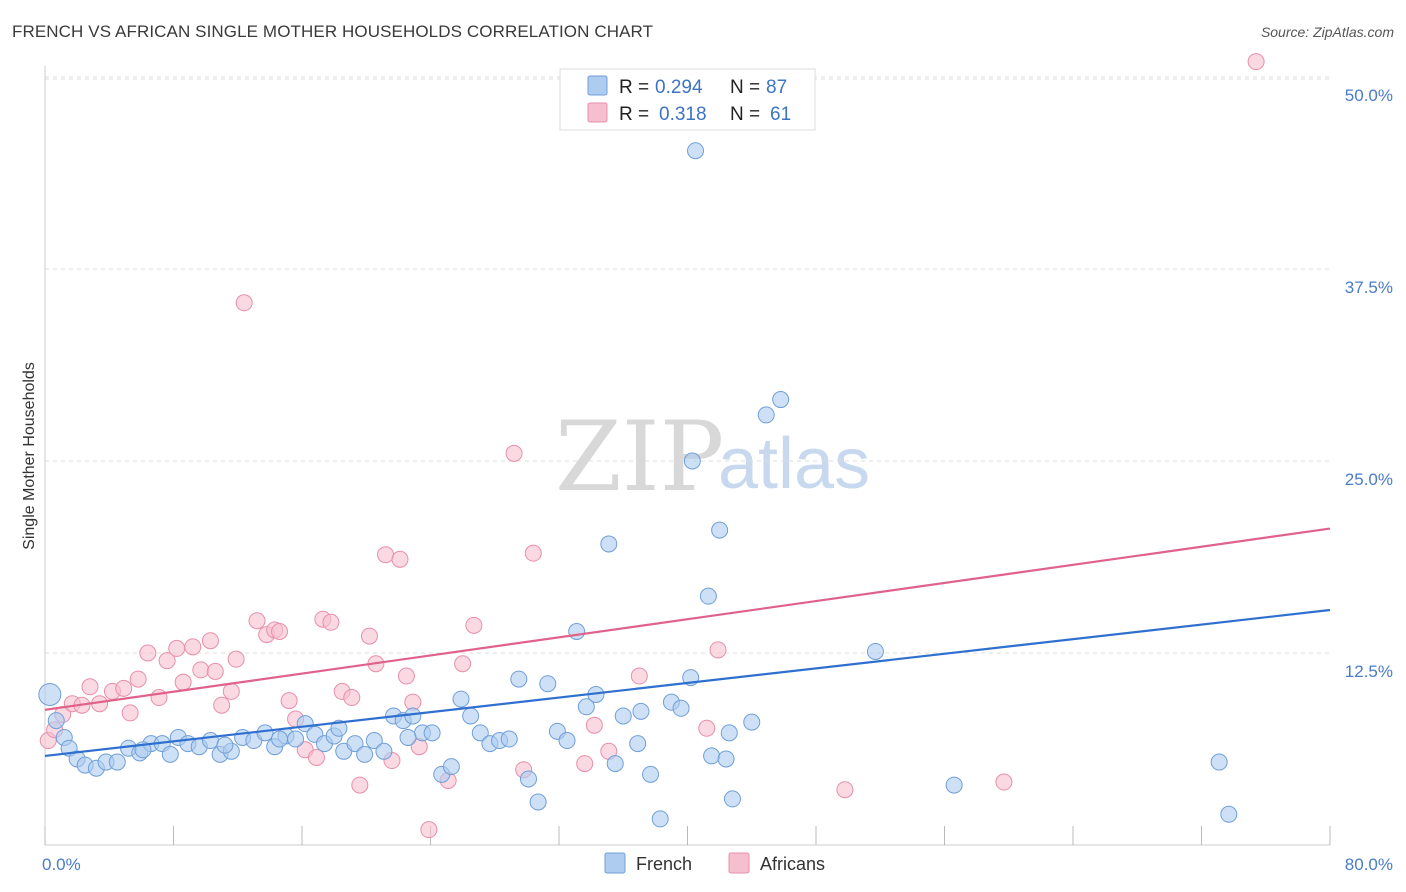  Describe the element at coordinates (1369, 479) in the screenshot. I see `y-tick-label: 25.0%` at that location.